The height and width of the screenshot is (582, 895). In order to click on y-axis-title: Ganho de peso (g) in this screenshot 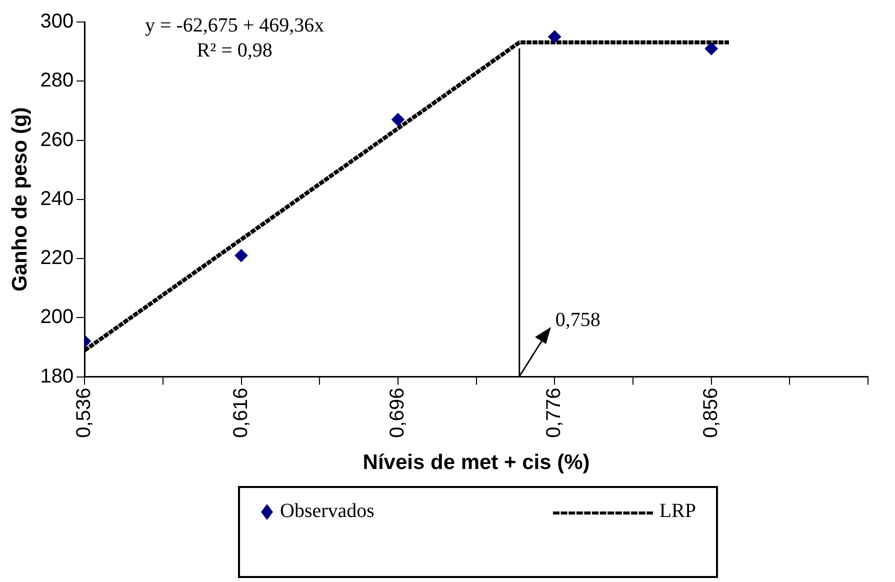, I will do `click(20, 199)`.